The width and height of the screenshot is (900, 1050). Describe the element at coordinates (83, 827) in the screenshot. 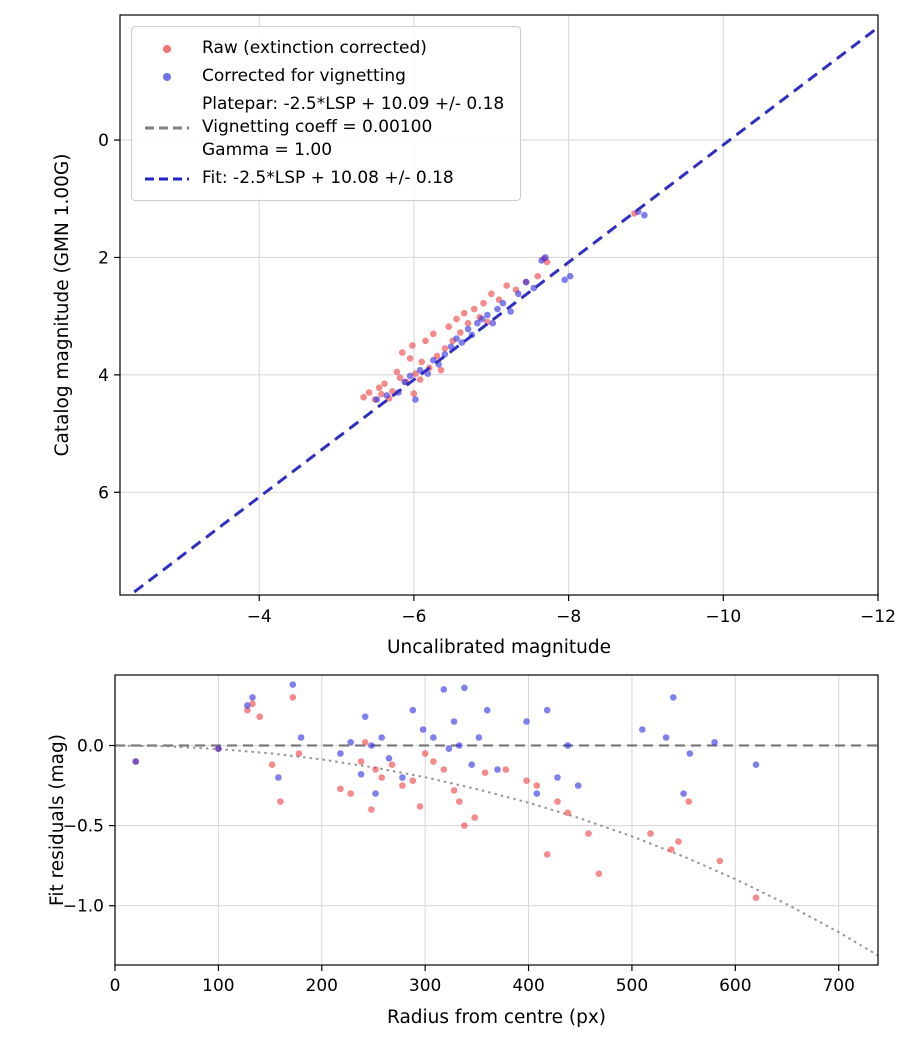

I see `bottom-chart-y-tick-label: −0.5` at that location.